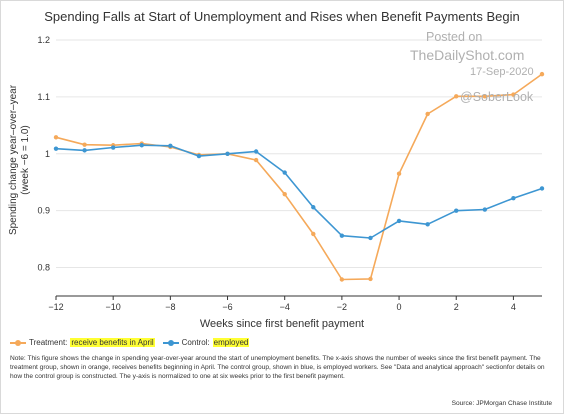  What do you see at coordinates (112, 342) in the screenshot?
I see `legend-treatment-highlight: receive benefits in April` at bounding box center [112, 342].